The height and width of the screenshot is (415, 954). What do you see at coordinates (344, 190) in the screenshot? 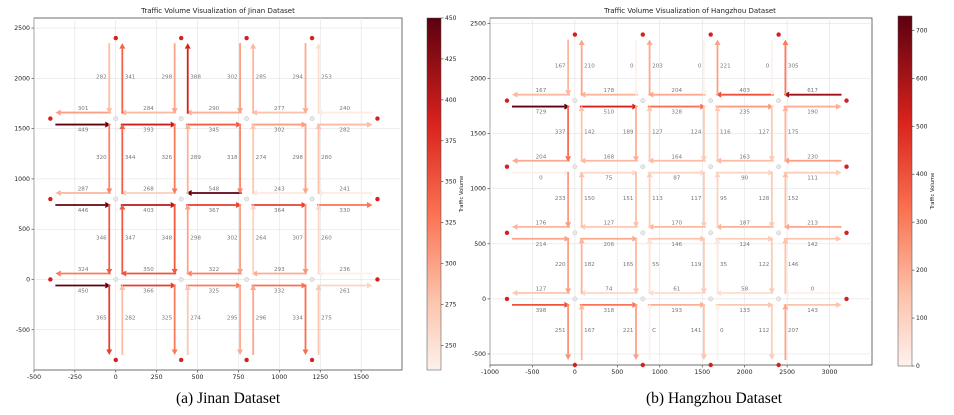
I see `jinan-west-flow-label: 241` at bounding box center [344, 190].